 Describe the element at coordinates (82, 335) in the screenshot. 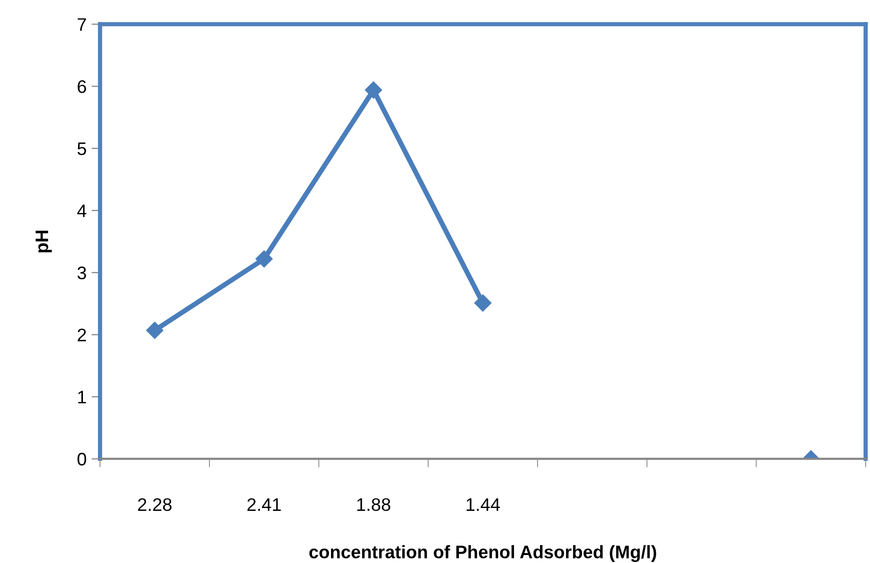

I see `y-tick-label: 2` at that location.